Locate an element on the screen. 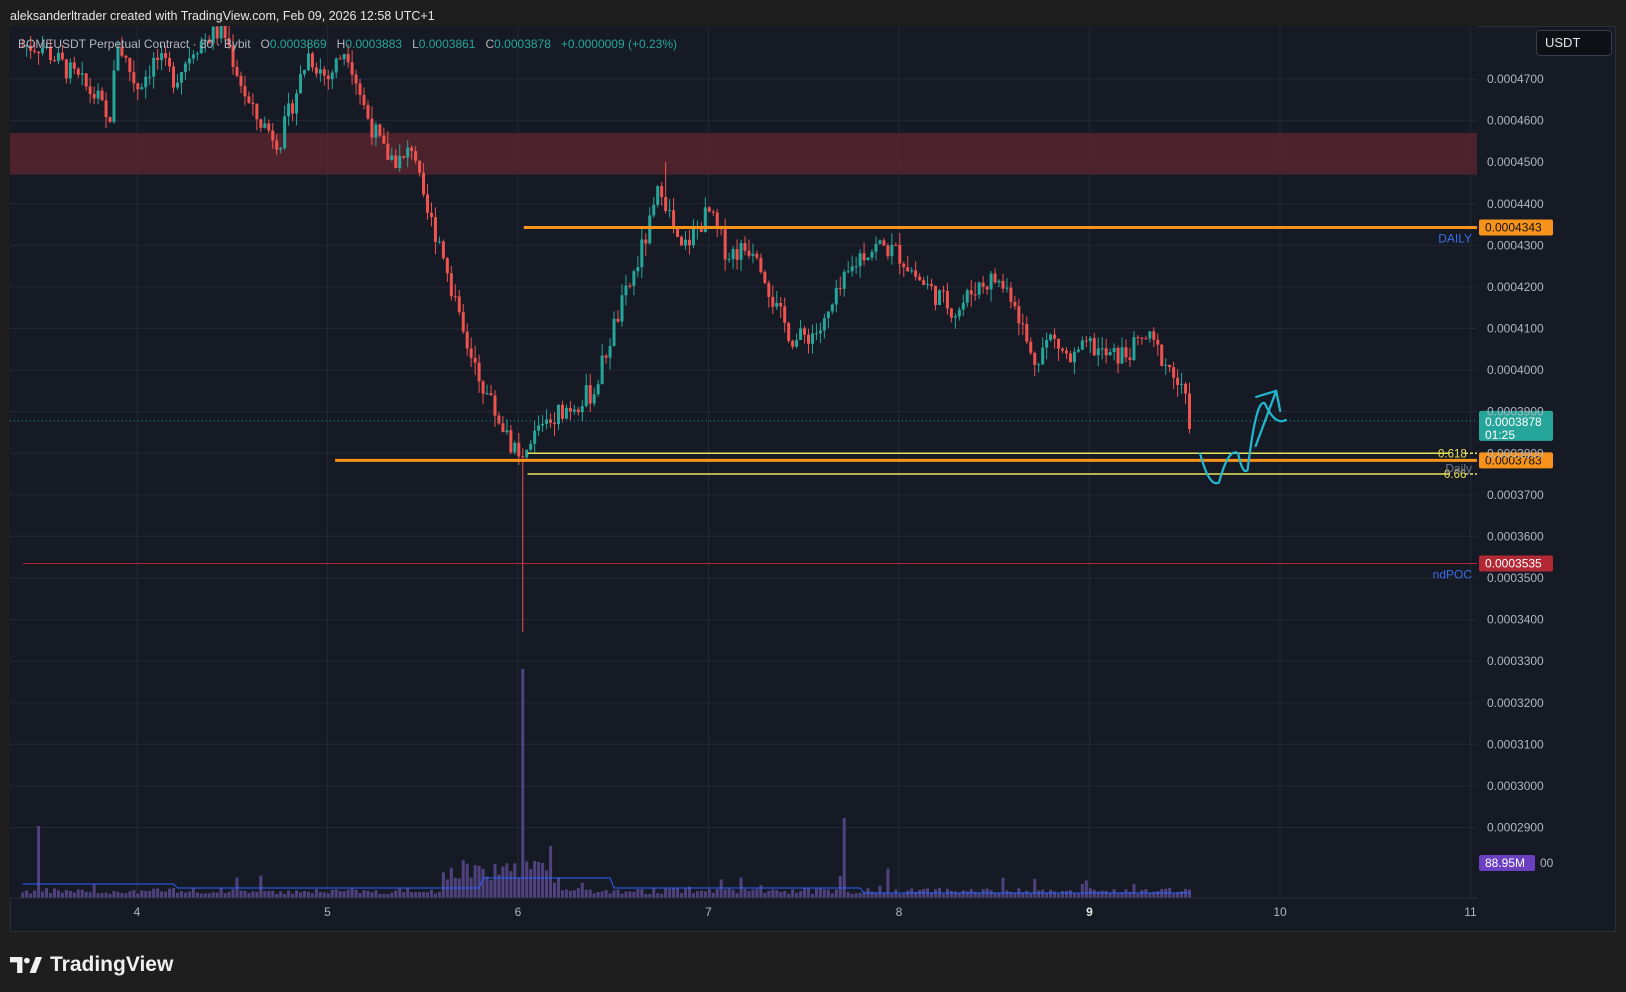 The height and width of the screenshot is (992, 1626). price-tick: 0.0002900 is located at coordinates (1515, 828).